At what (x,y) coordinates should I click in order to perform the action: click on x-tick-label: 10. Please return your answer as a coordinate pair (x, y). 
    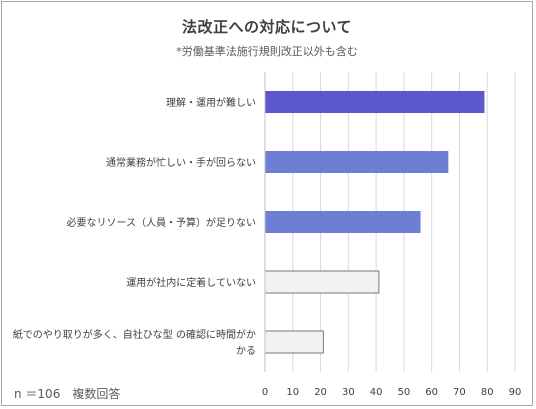
    Looking at the image, I should click on (292, 392).